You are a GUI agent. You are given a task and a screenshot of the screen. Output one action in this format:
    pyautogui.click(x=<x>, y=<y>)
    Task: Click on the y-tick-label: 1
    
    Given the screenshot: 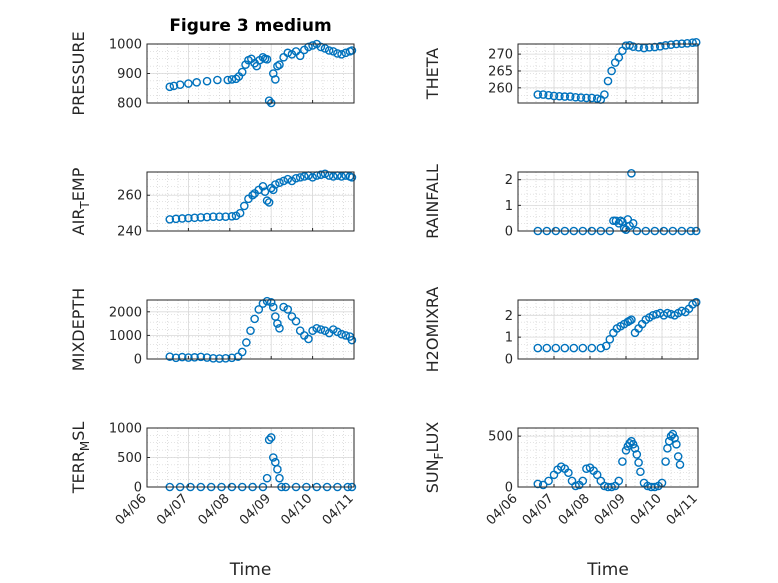 What is the action you would take?
    pyautogui.click(x=509, y=338)
    